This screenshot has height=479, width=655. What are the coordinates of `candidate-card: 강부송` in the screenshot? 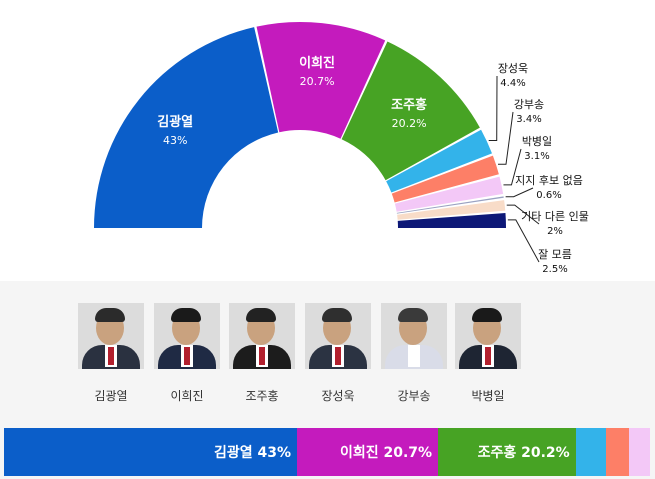 It's located at (414, 353).